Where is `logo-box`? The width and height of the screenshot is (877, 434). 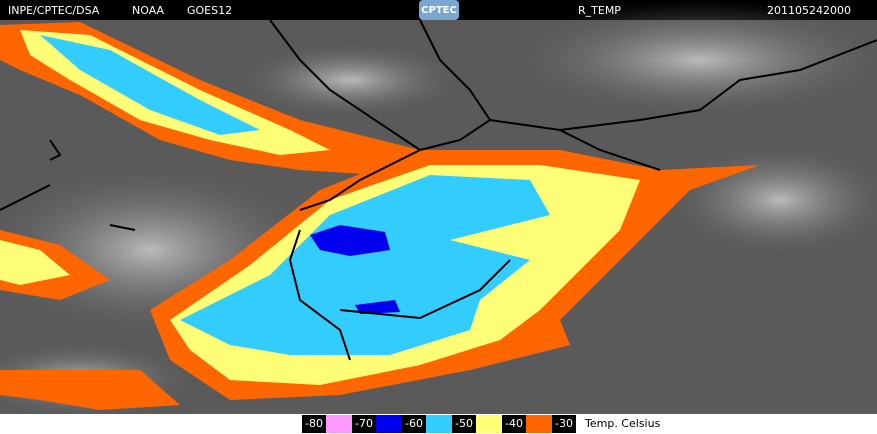 logo-box is located at coordinates (439, 10).